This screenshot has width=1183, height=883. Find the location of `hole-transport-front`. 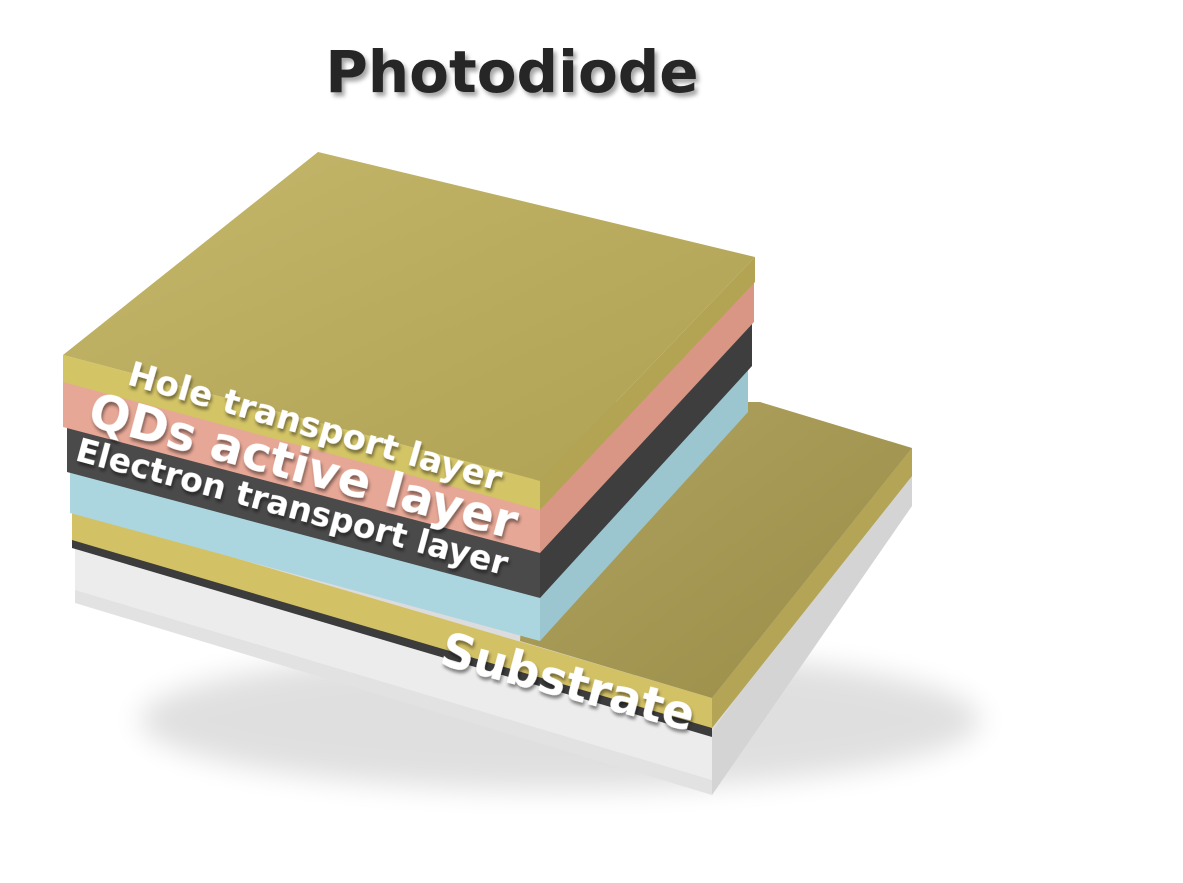

hole-transport-front is located at coordinates (301, 432).